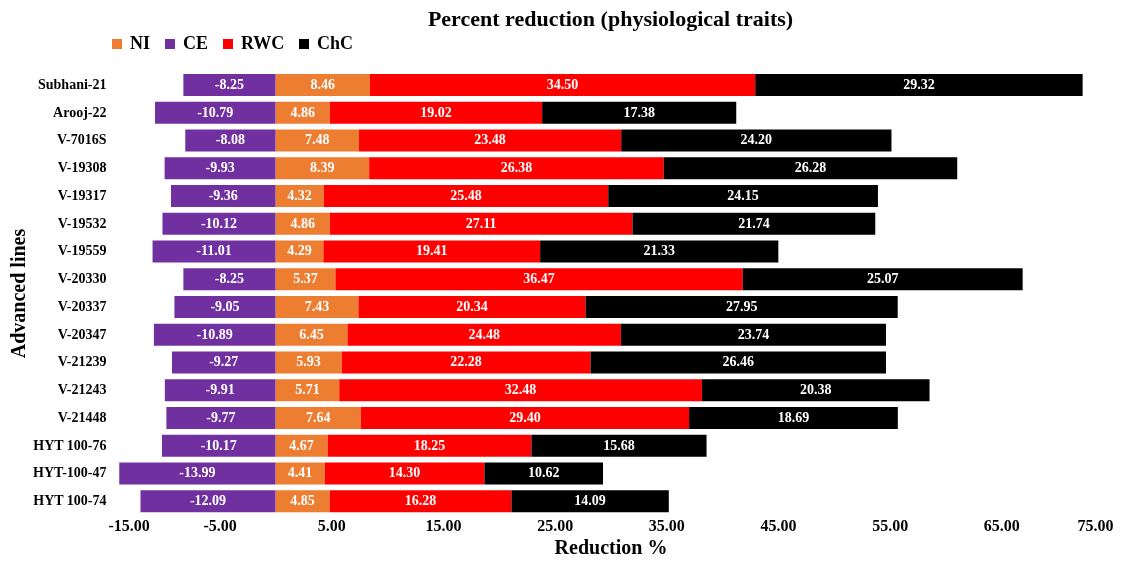 The height and width of the screenshot is (565, 1121). What do you see at coordinates (778, 525) in the screenshot?
I see `x-tick-label: 45.00` at bounding box center [778, 525].